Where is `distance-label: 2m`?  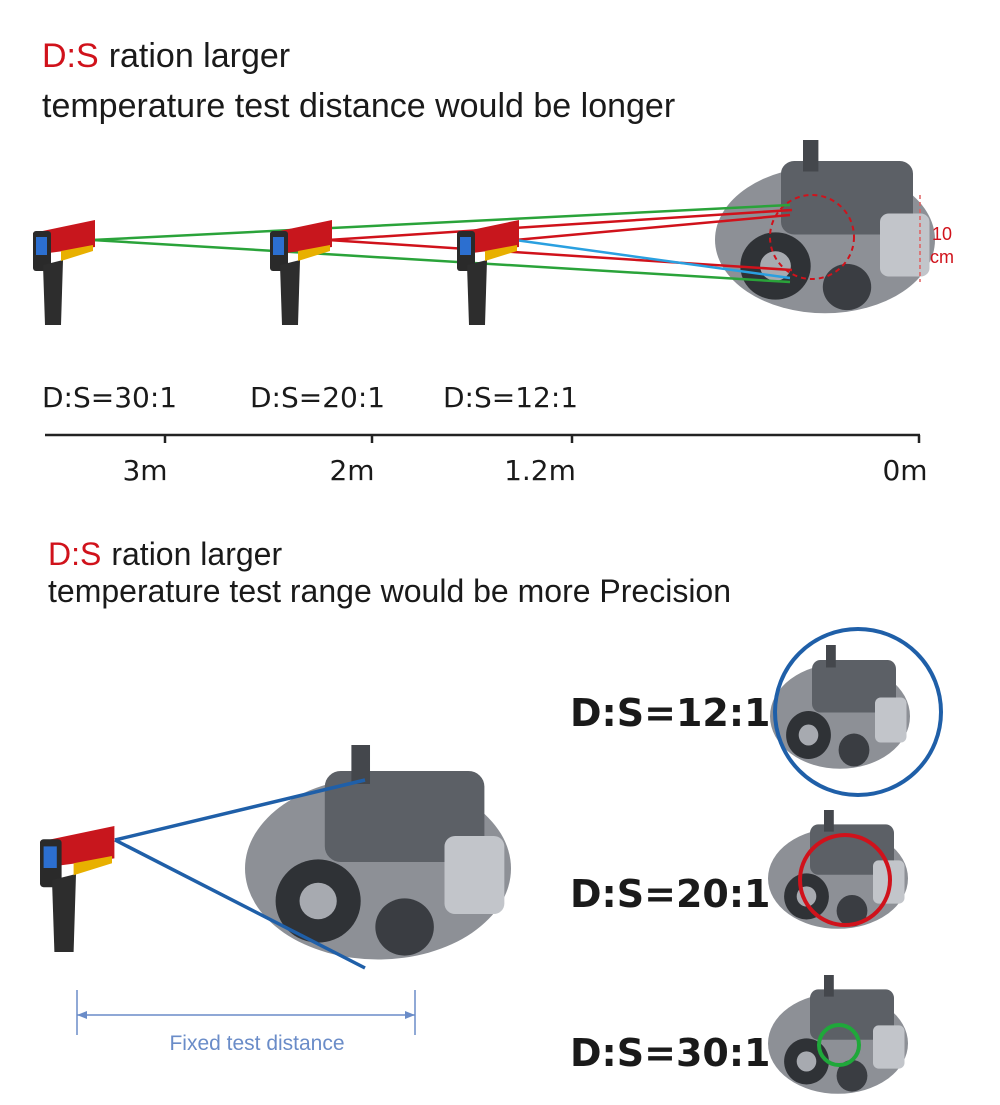
distance-label: 2m is located at coordinates (351, 470).